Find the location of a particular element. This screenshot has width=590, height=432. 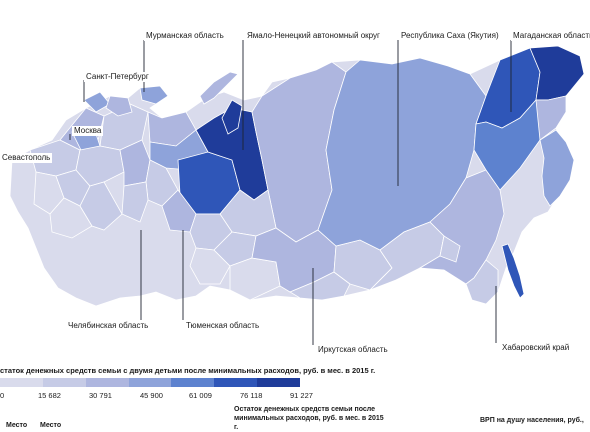

legend-tick-2: 30 791 is located at coordinates (100, 395).